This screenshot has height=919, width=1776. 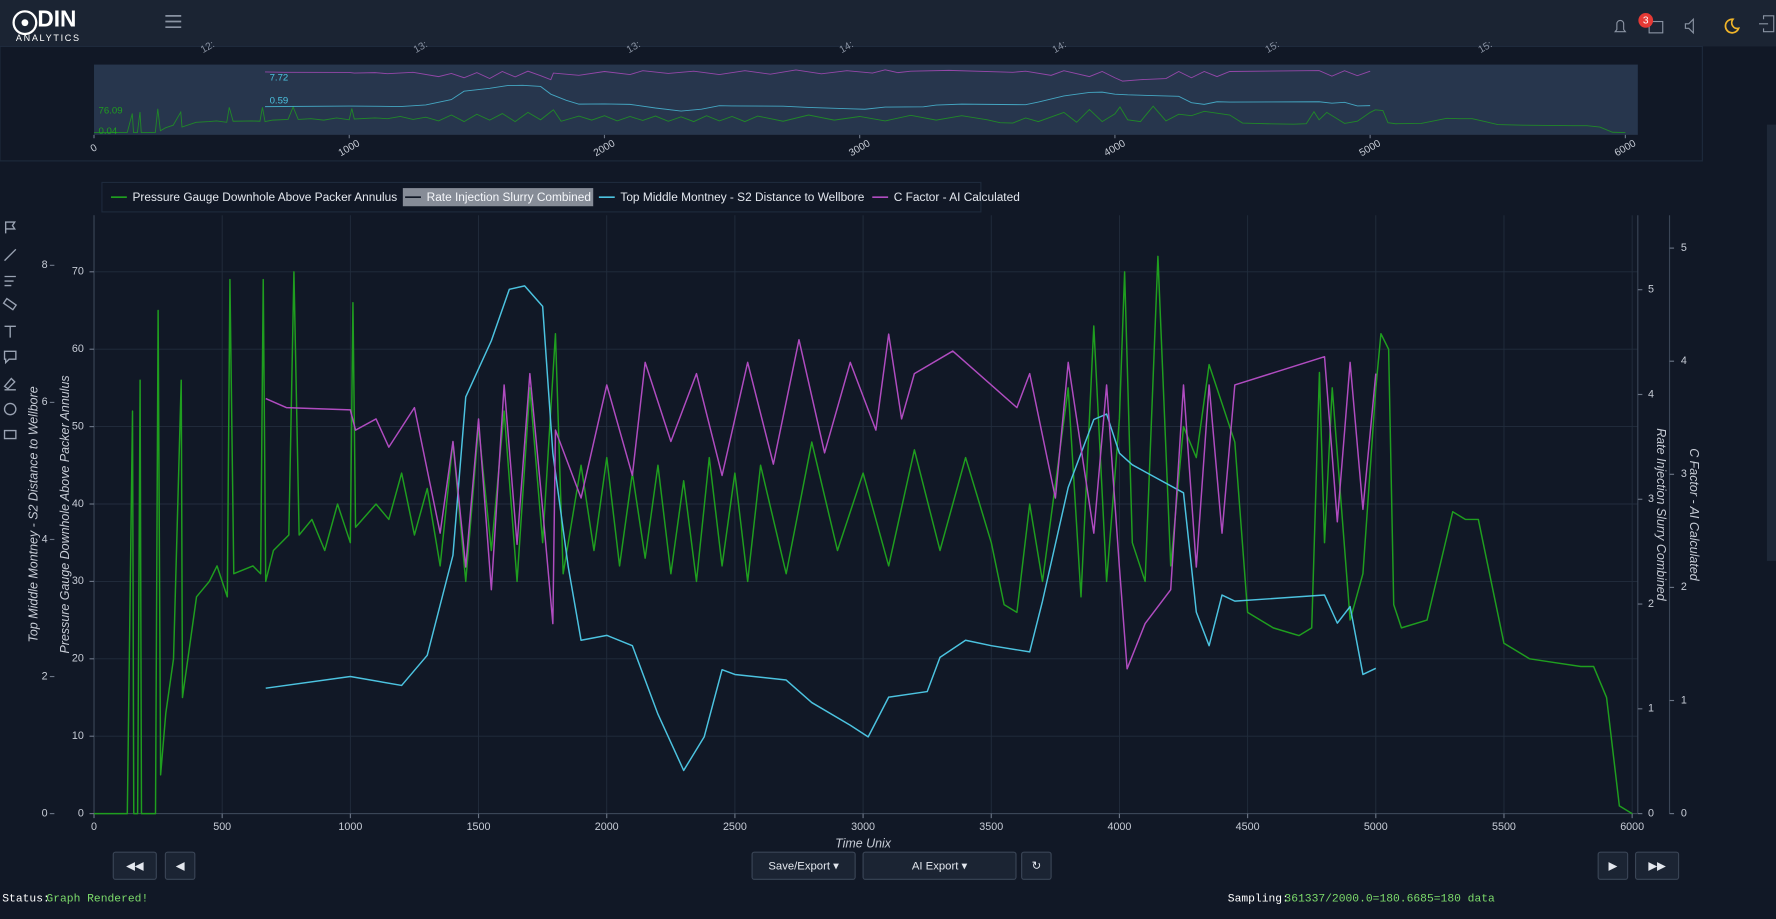 I want to click on button: ▶▶, so click(x=1657, y=865).